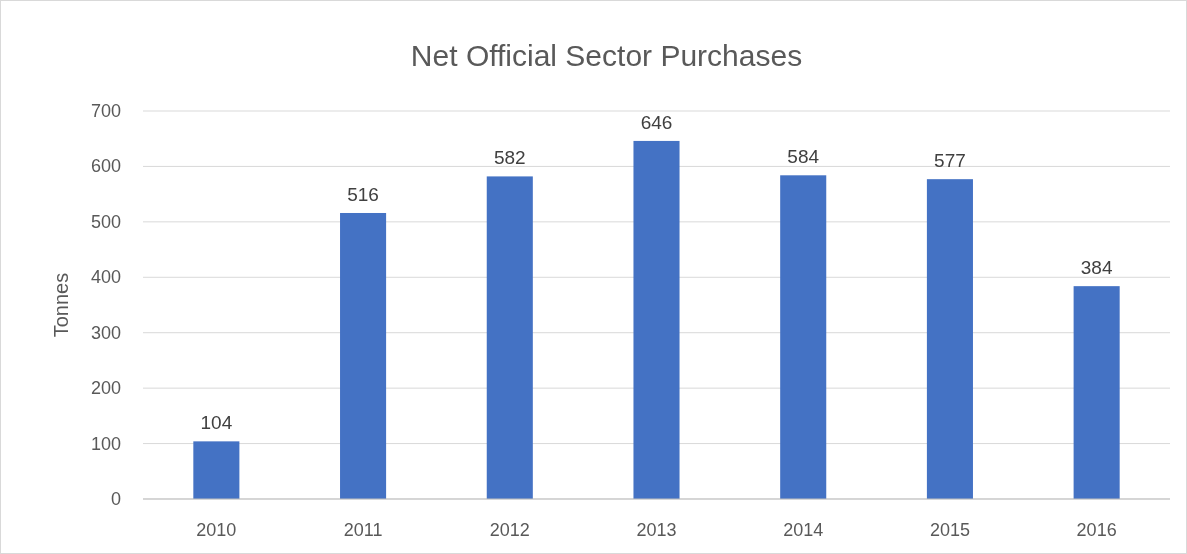 The image size is (1187, 554). I want to click on data-label: 584, so click(803, 157).